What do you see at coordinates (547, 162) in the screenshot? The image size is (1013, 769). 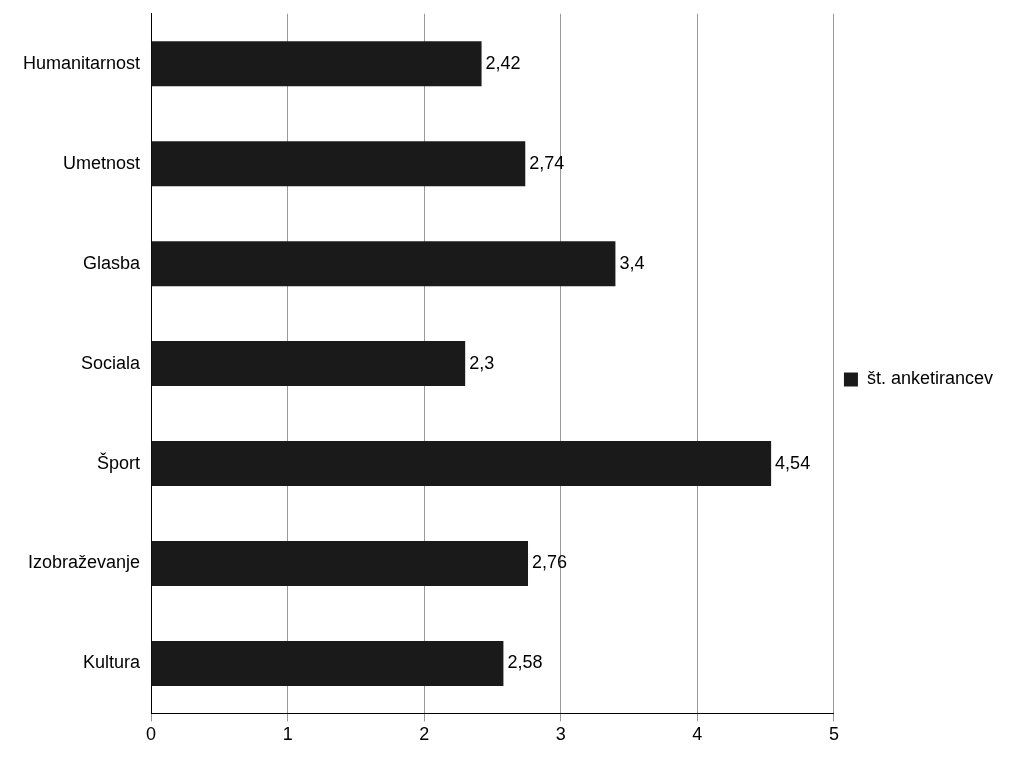 I see `data-label: 2,74` at bounding box center [547, 162].